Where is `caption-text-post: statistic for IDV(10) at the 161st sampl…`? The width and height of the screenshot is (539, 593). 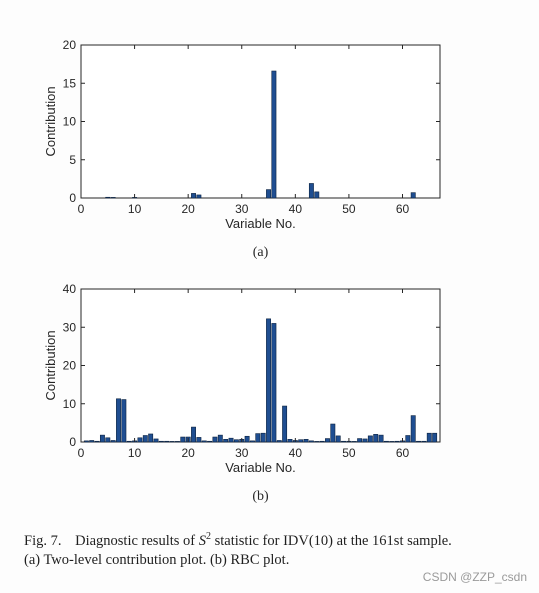
caption-text-post: statistic for IDV(10) at the 161st sampl… is located at coordinates (331, 540).